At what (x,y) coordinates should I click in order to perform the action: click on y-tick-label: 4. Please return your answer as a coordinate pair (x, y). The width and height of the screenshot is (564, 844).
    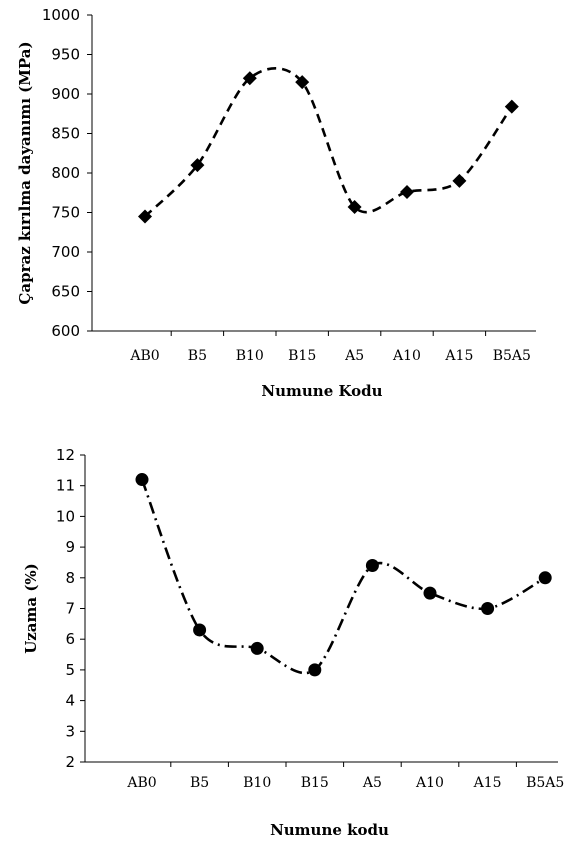
    Looking at the image, I should click on (70, 701).